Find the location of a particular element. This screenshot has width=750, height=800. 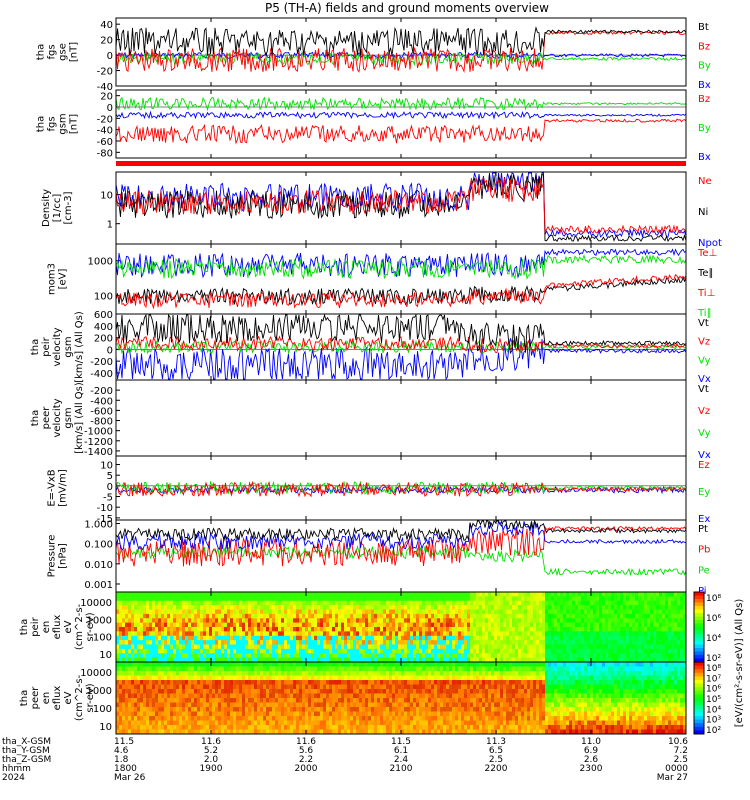

ylabel-line: eflux is located at coordinates (57, 627).